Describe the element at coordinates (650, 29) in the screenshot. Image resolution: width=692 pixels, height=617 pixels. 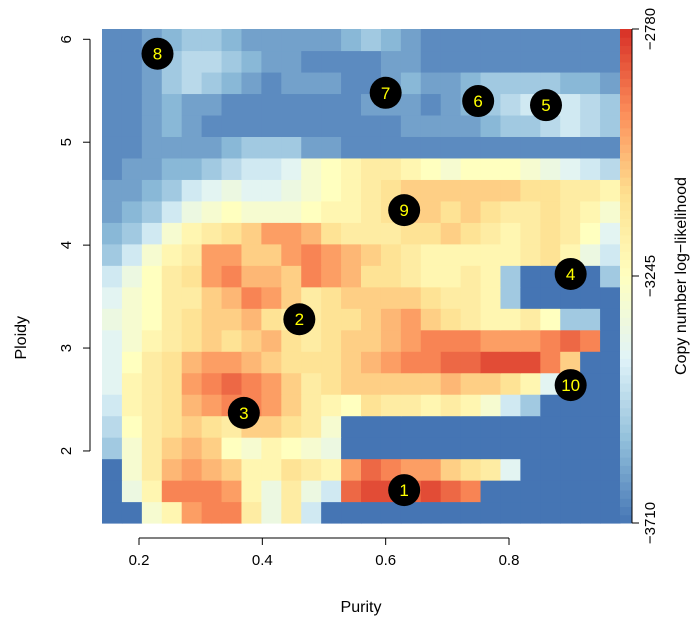
I see `colorbar-tick-label: −2780` at that location.